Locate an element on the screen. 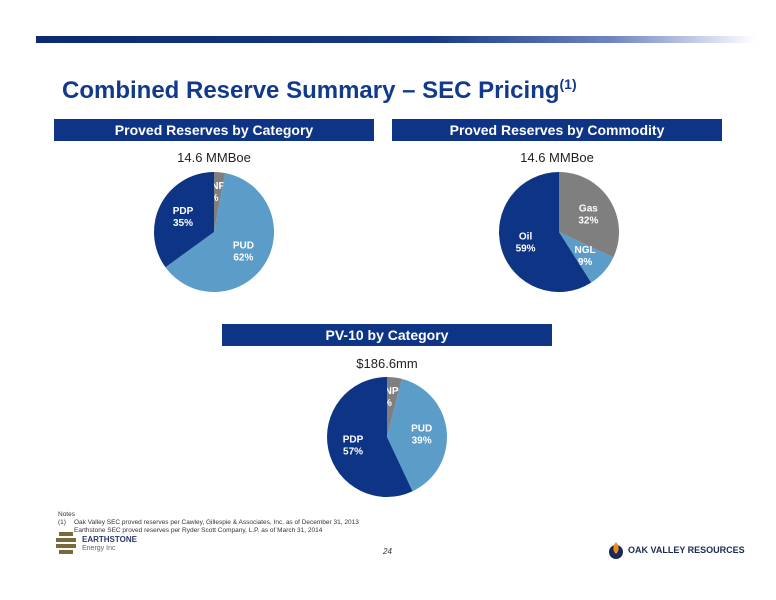 This screenshot has width=776, height=600. pie-pct-pud: 62% is located at coordinates (243, 258).